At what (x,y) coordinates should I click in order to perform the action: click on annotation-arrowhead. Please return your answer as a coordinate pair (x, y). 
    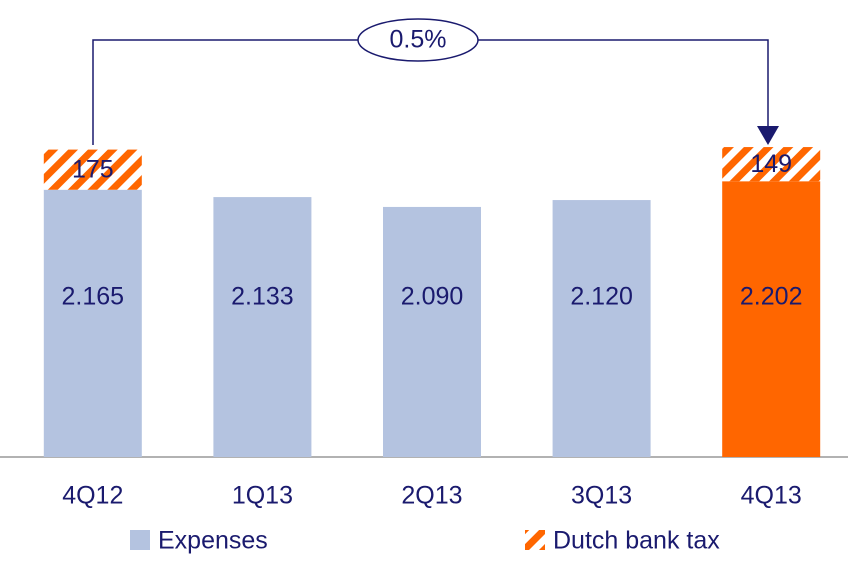
    Looking at the image, I should click on (768, 135).